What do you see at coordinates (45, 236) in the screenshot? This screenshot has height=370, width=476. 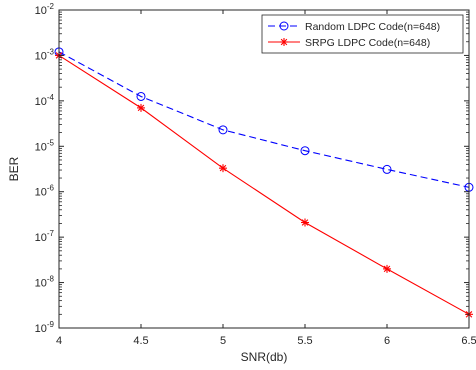 I see `y-tick-label: 10⁻⁷` at bounding box center [45, 236].